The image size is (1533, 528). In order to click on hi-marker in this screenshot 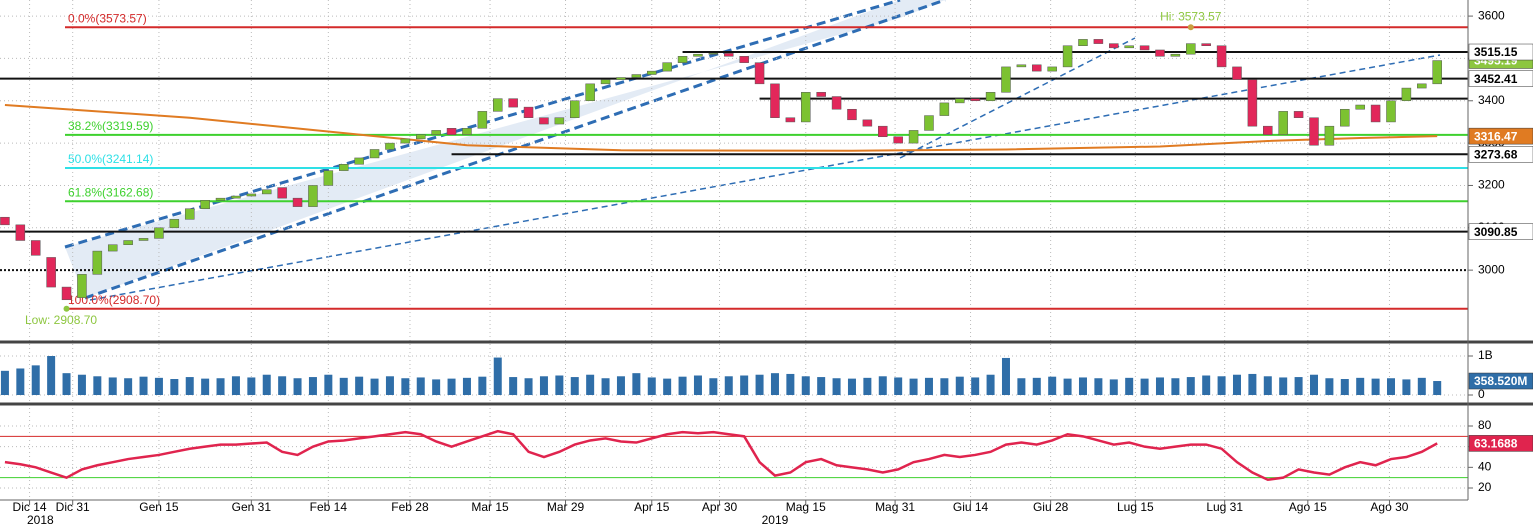, I will do `click(1190, 27)`.